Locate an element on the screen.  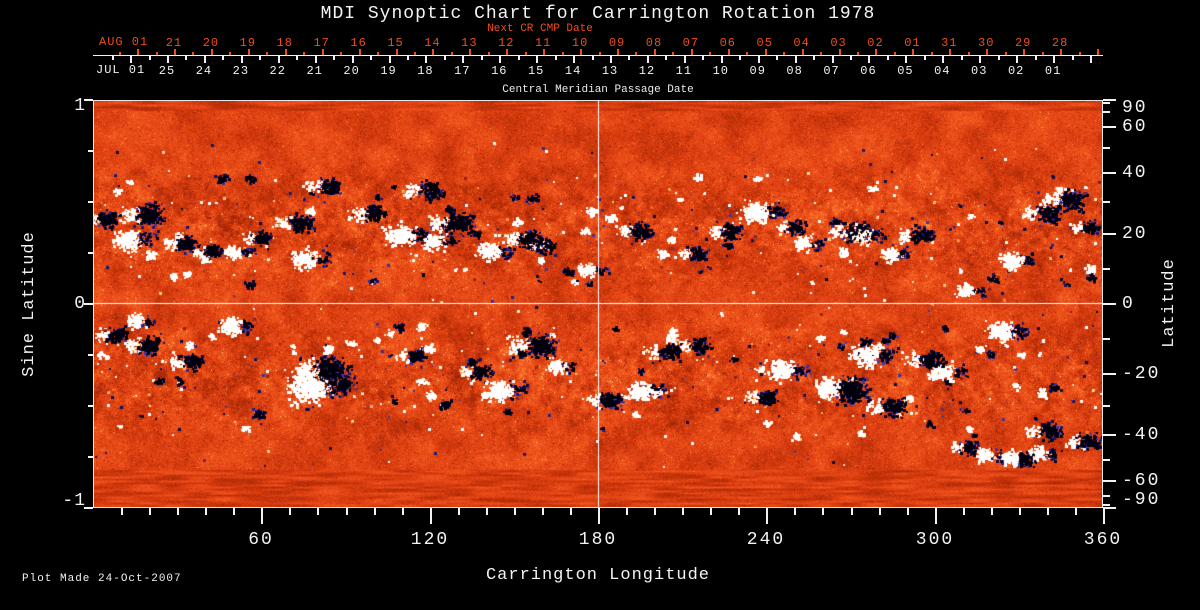
latitude-label--90: -90 is located at coordinates (1141, 500).